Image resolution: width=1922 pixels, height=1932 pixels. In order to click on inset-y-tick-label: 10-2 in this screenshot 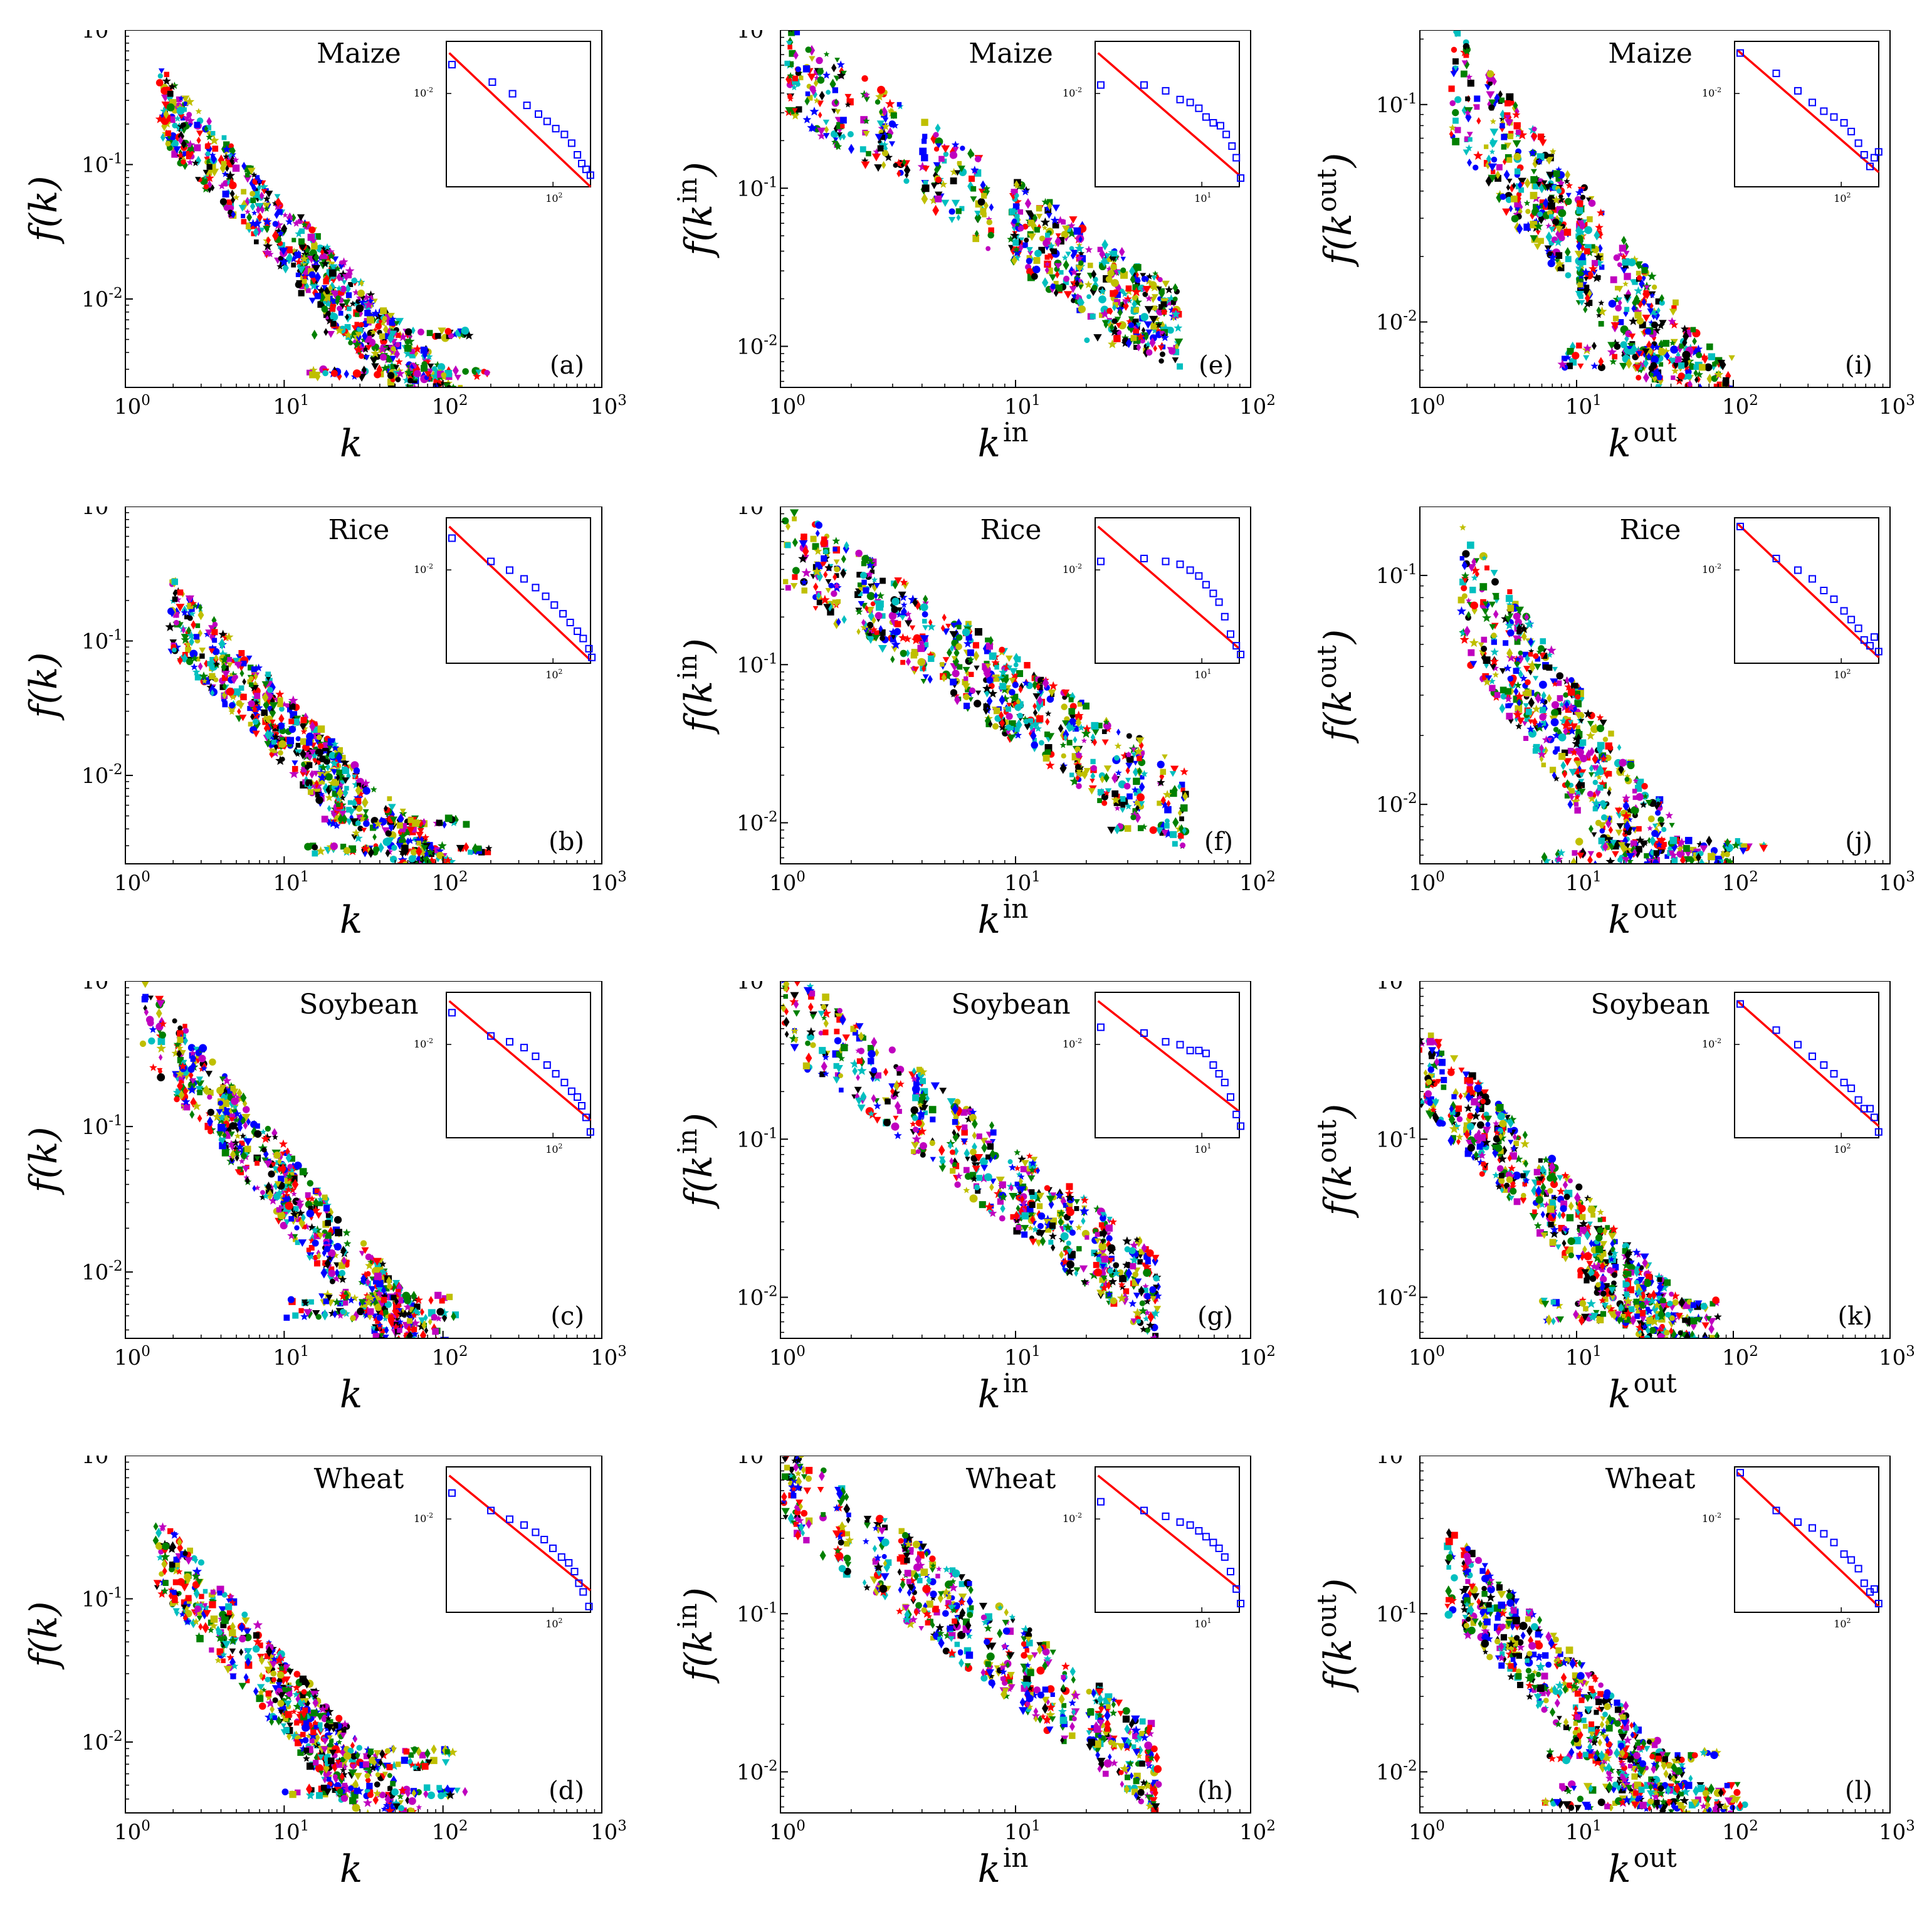, I will do `click(1072, 93)`.